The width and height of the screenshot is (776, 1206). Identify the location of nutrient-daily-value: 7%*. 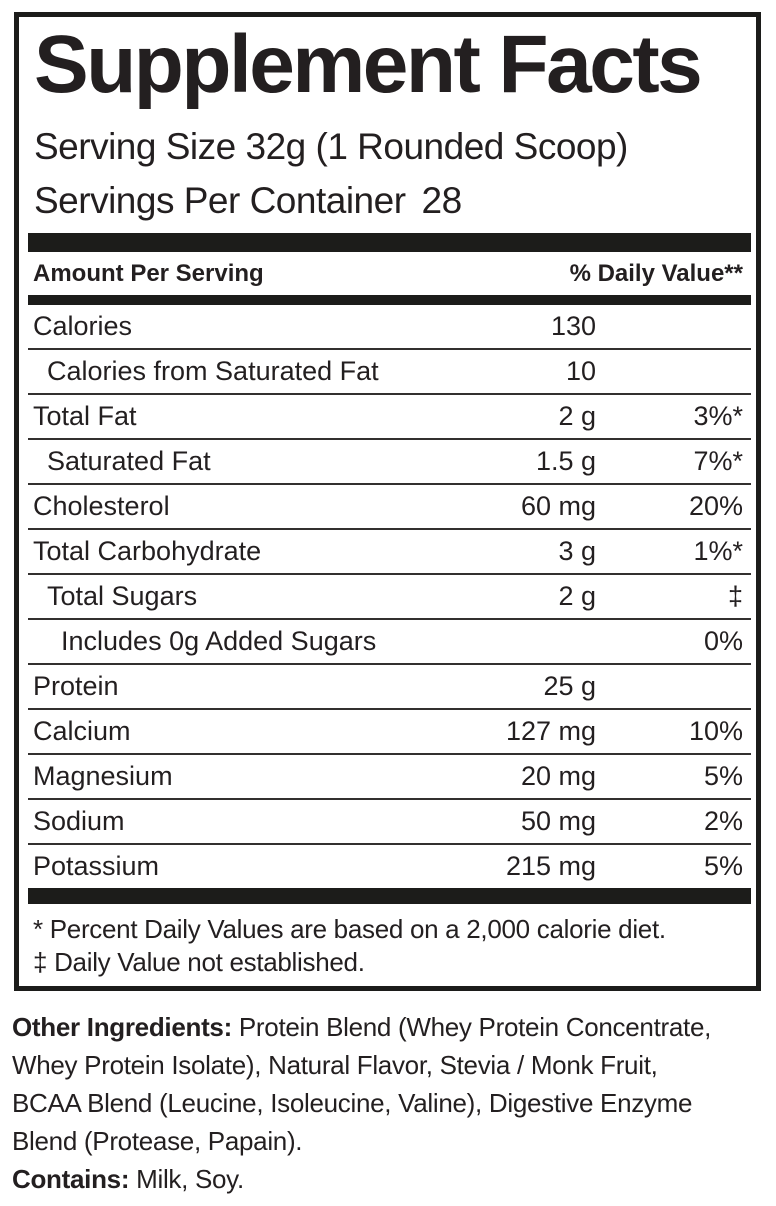
(718, 461).